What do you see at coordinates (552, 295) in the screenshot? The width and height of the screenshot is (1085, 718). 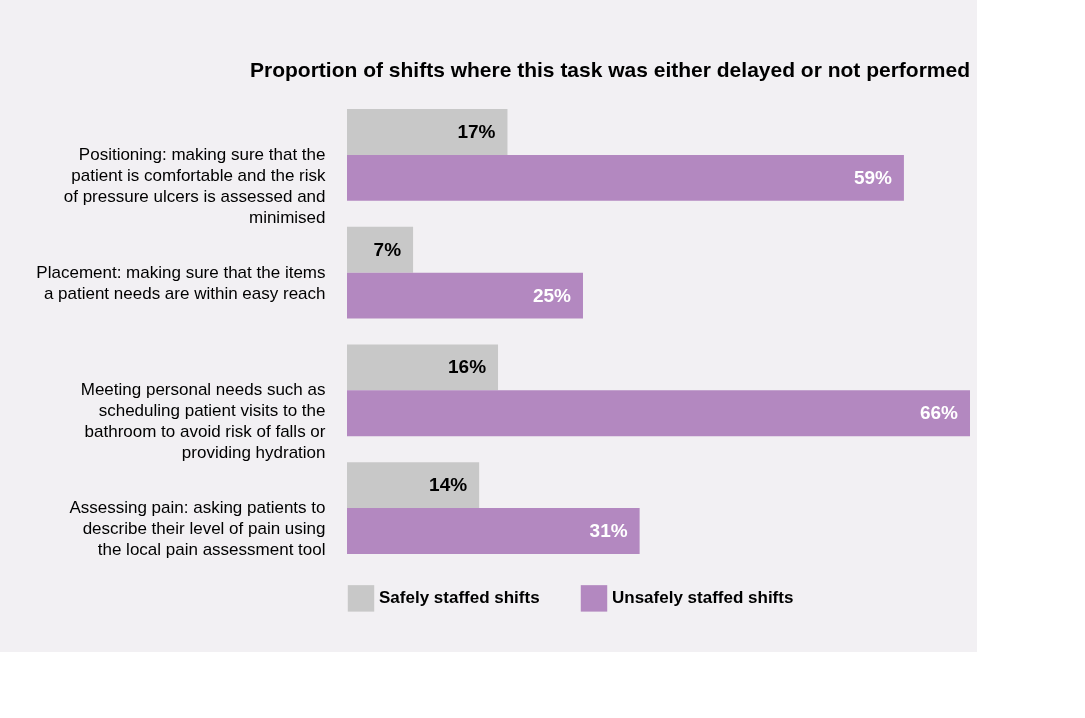 I see `data-label: 25%` at bounding box center [552, 295].